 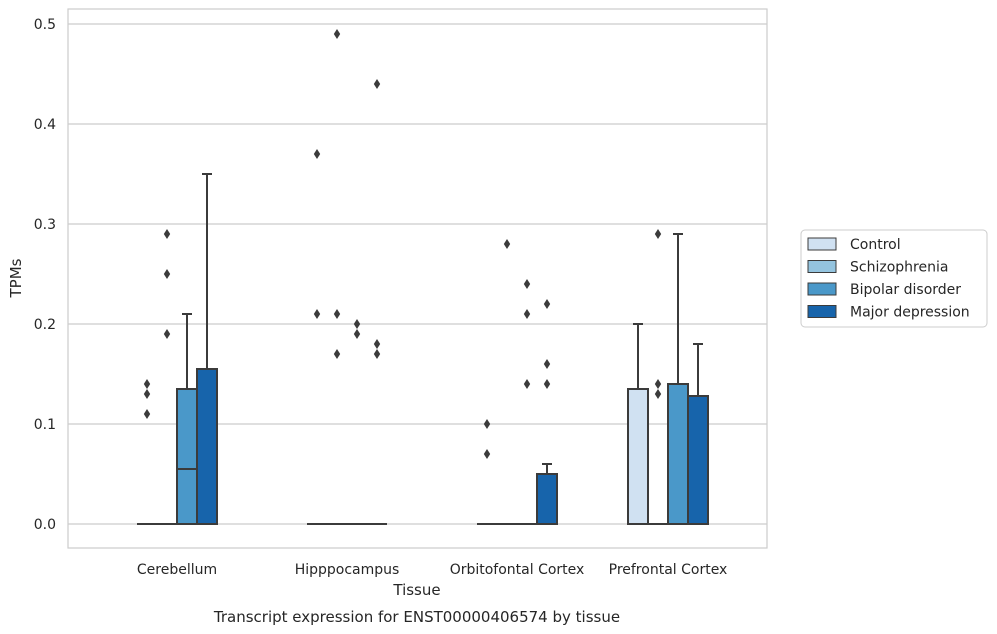 I want to click on y-tick-labels: 0.0 0.1 0.2 0.3 0.4 0.5, so click(x=45, y=275).